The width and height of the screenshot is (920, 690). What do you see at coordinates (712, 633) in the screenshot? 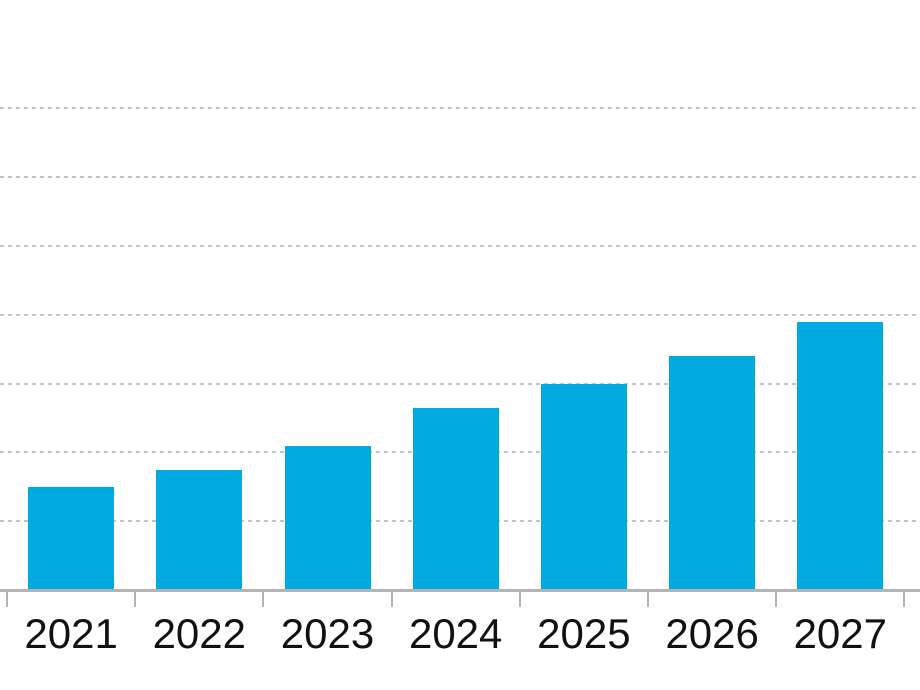
I see `x-axis-label: 2026` at bounding box center [712, 633].